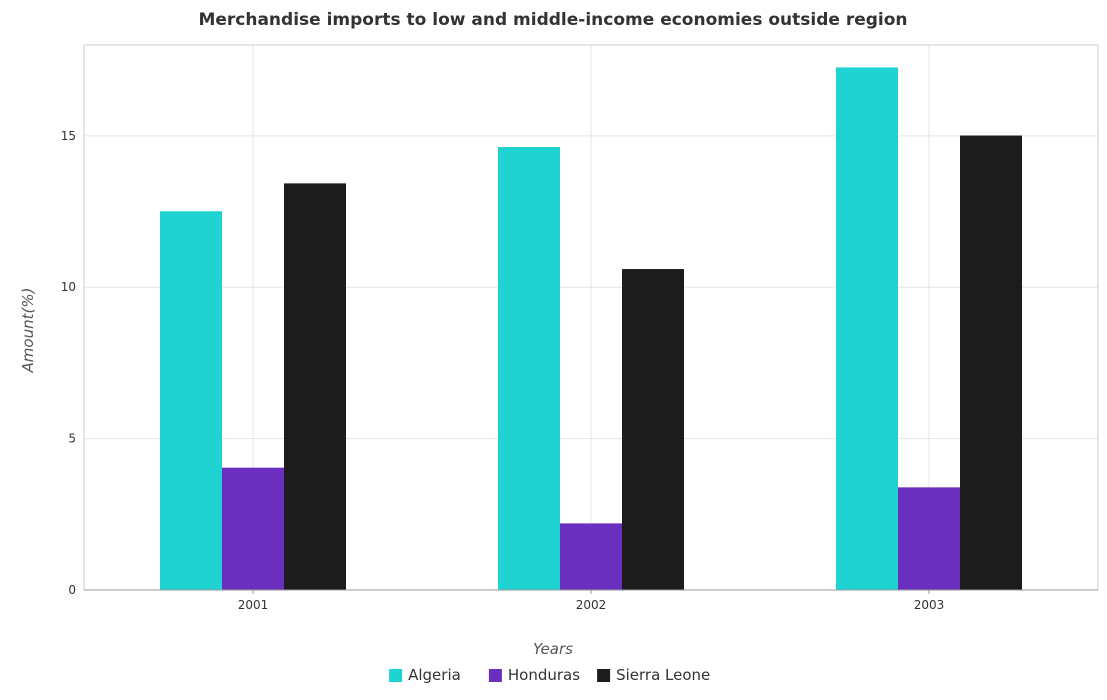  What do you see at coordinates (495, 675) in the screenshot?
I see `legend-swatch-honduras` at bounding box center [495, 675].